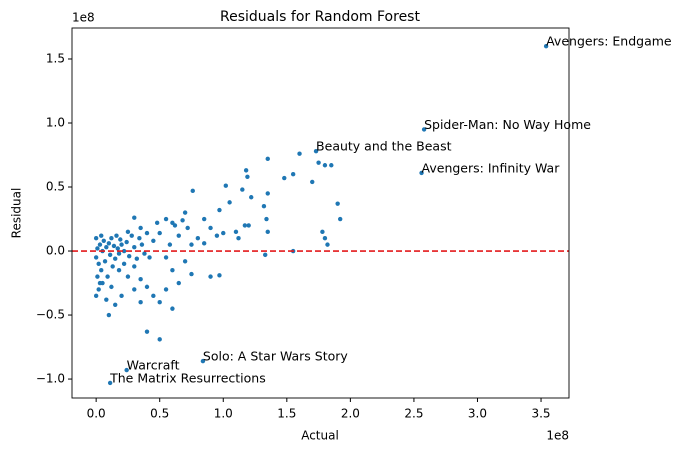 This screenshot has width=695, height=453. I want to click on x-tick-label: 3.0, so click(477, 414).